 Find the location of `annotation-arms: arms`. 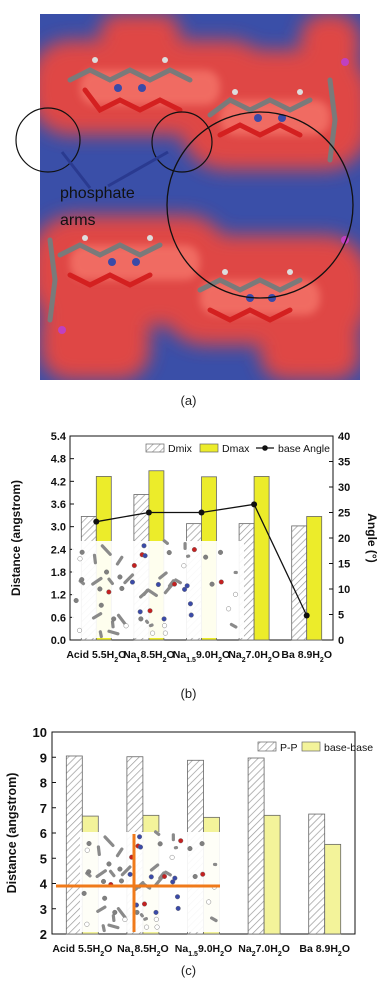

annotation-arms: arms is located at coordinates (78, 220).